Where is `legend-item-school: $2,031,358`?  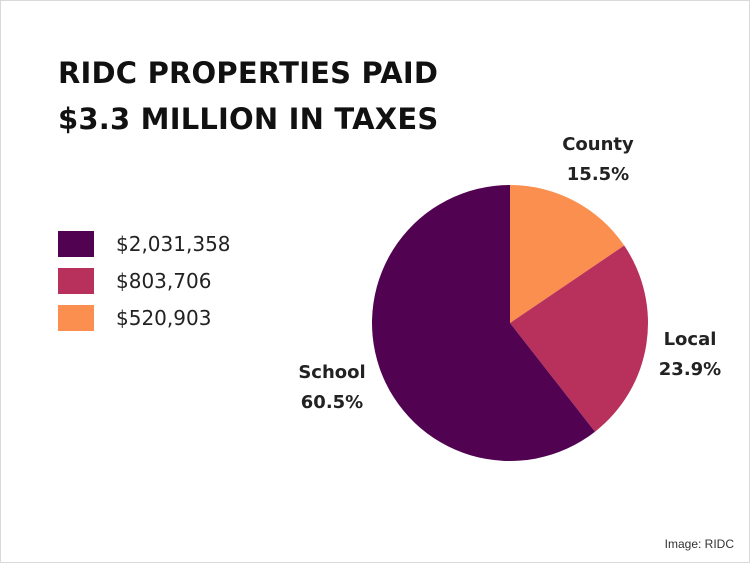 legend-item-school: $2,031,358 is located at coordinates (144, 243).